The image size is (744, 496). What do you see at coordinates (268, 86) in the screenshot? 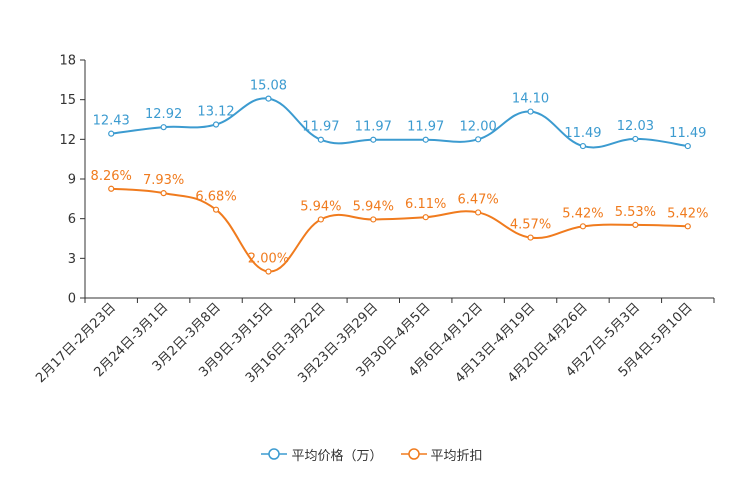
I see `data-label-avg-price: 15.08` at bounding box center [268, 86].